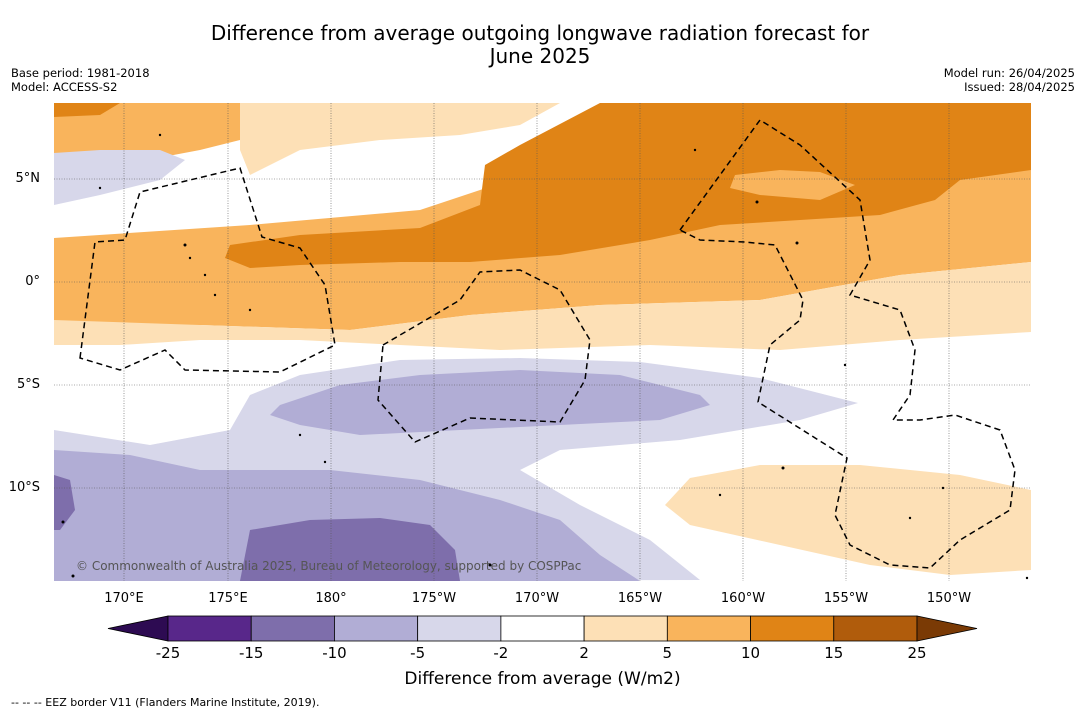  What do you see at coordinates (434, 598) in the screenshot?
I see `x-tick-label: 175°W` at bounding box center [434, 598].